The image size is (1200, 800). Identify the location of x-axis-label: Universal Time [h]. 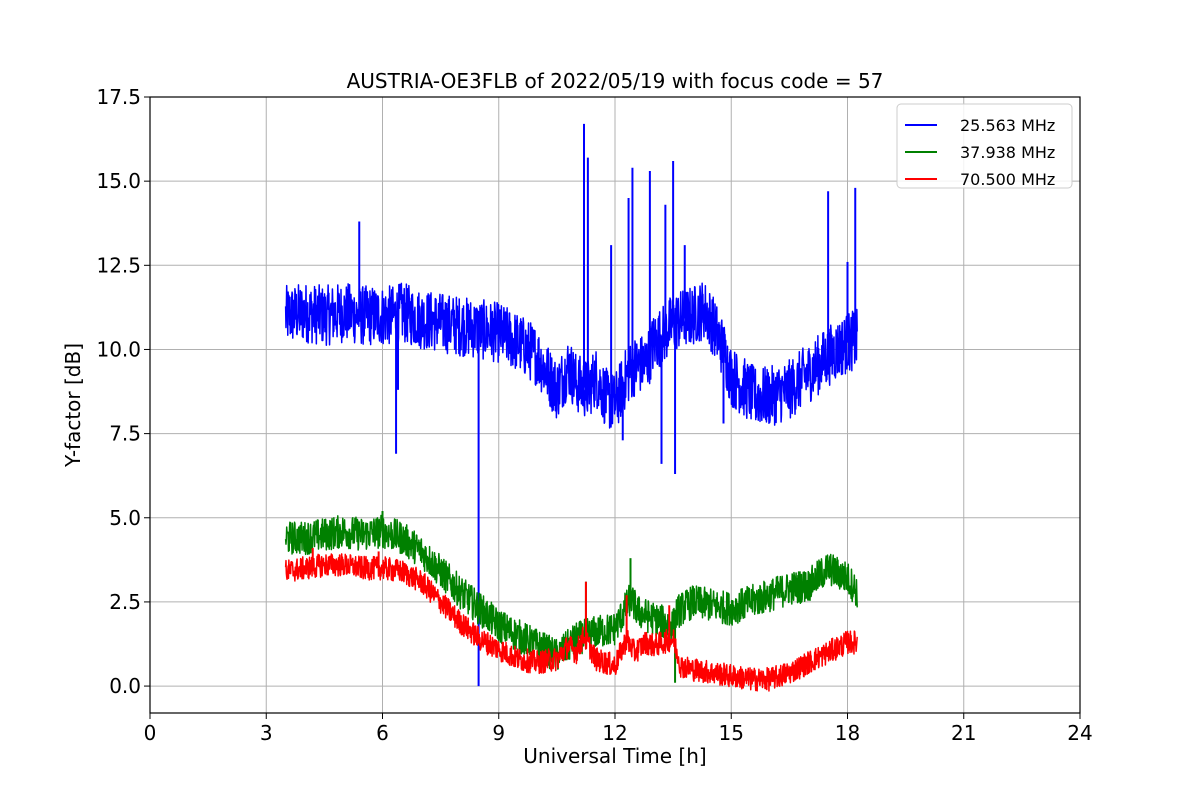
(614, 756).